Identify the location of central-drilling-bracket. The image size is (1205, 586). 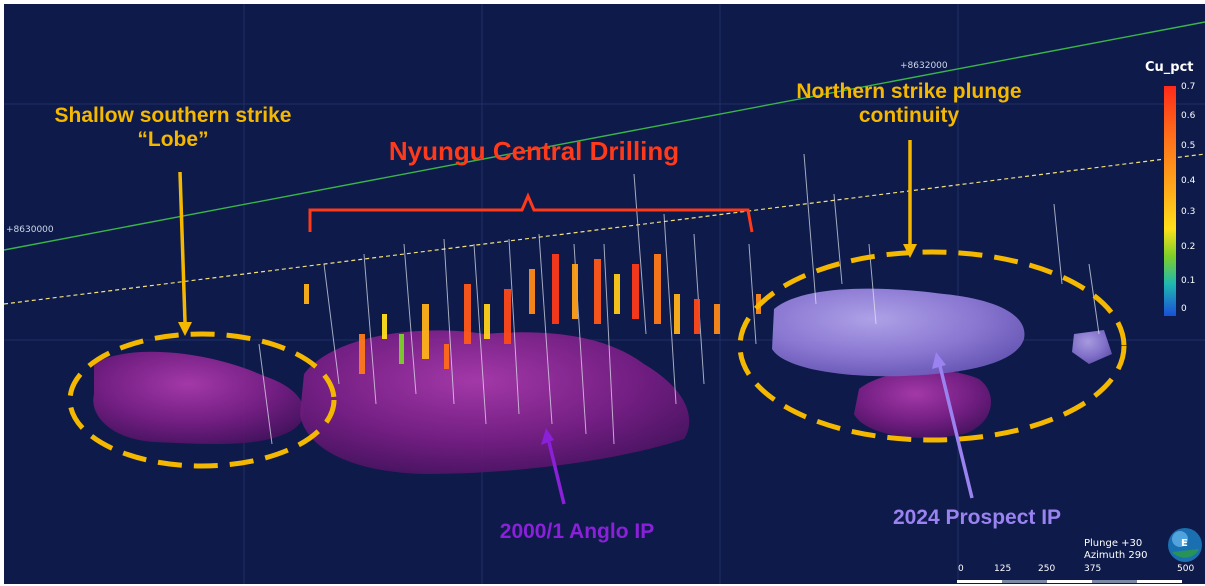
(531, 212).